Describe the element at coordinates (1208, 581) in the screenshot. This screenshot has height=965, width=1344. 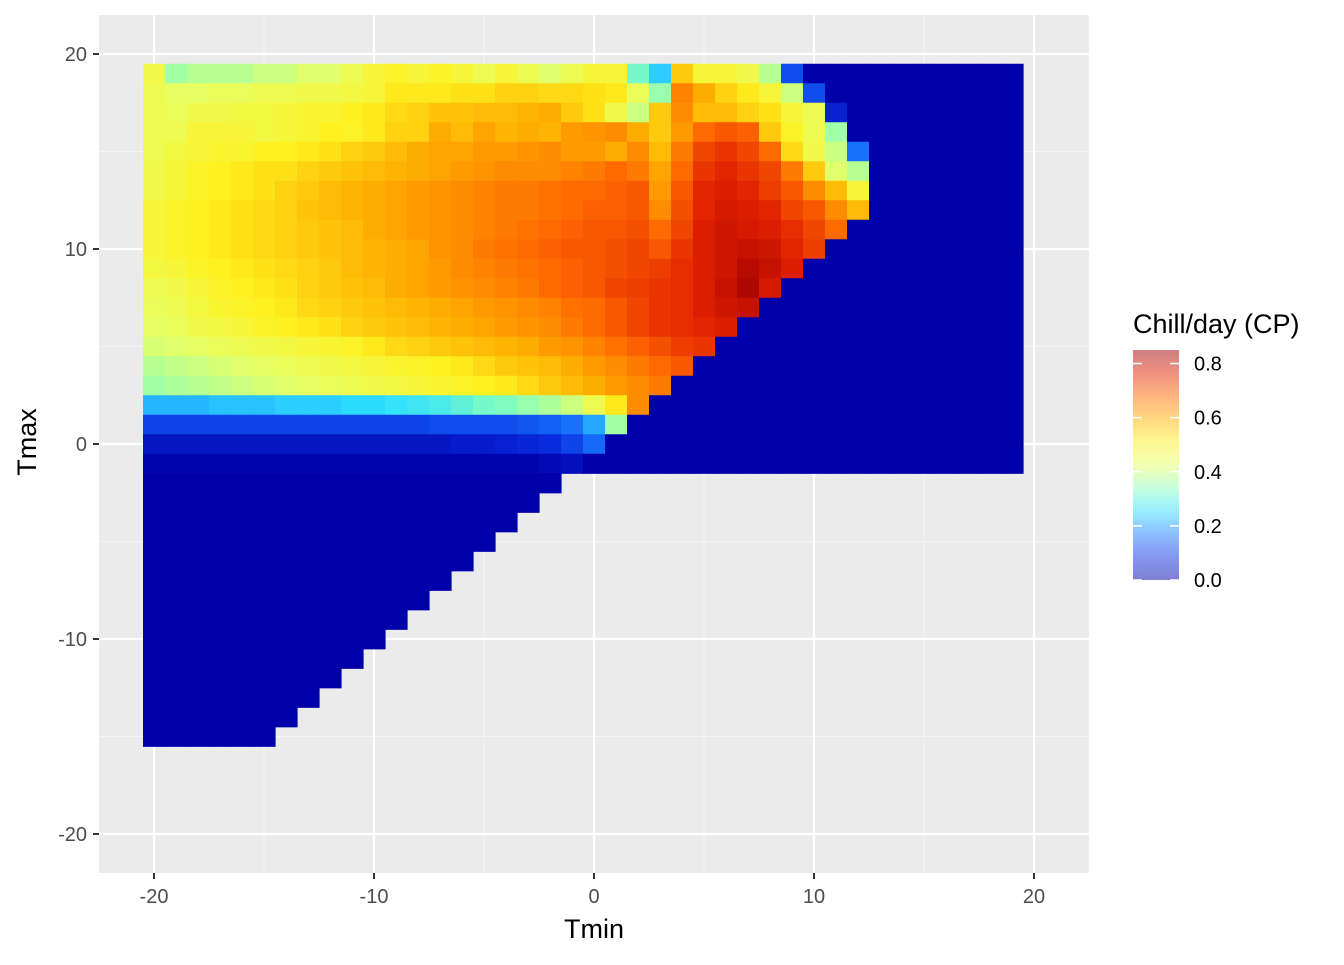
I see `legend-break-label: 0.0` at that location.